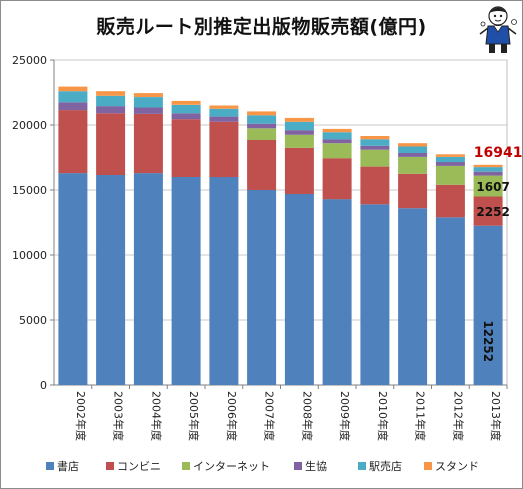 This screenshot has height=489, width=523. I want to click on x-tick-label: 2007年度, so click(270, 416).